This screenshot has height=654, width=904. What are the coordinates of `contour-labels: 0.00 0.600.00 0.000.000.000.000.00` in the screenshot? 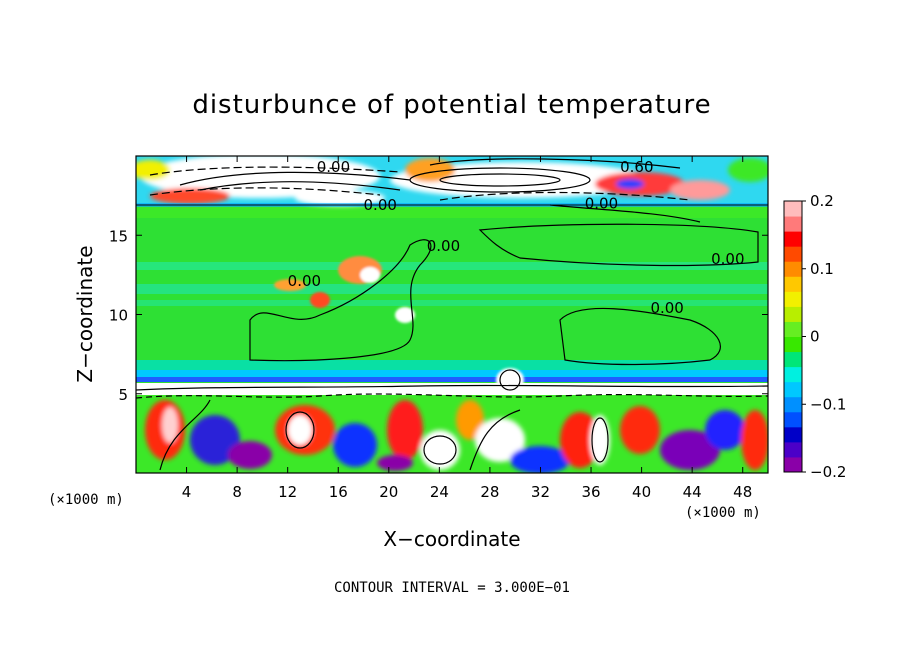 It's located at (516, 237).